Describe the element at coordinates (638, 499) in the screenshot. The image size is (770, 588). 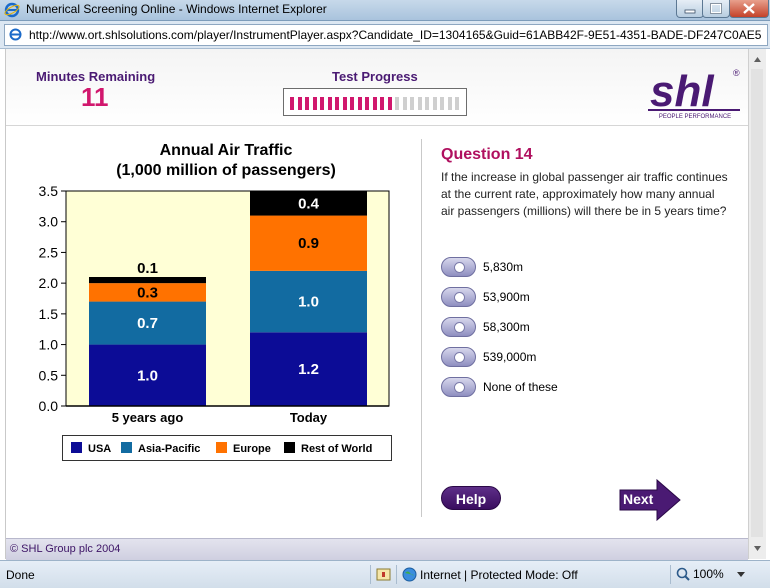
I see `next-label: Next` at that location.